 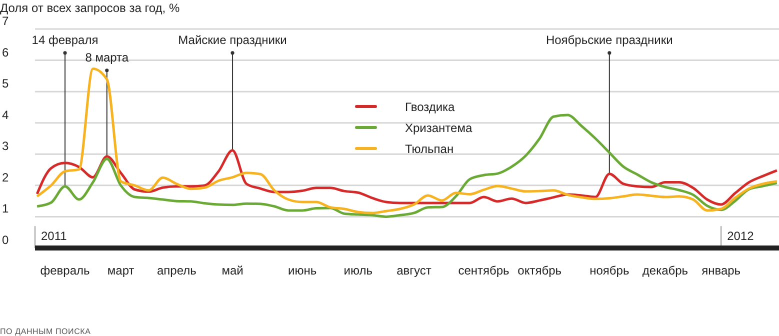 I want to click on x-tick-label: май, so click(x=233, y=271).